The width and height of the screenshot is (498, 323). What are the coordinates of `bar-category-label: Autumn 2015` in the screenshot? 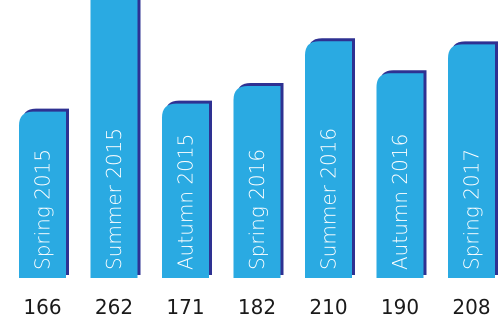 It's located at (186, 202).